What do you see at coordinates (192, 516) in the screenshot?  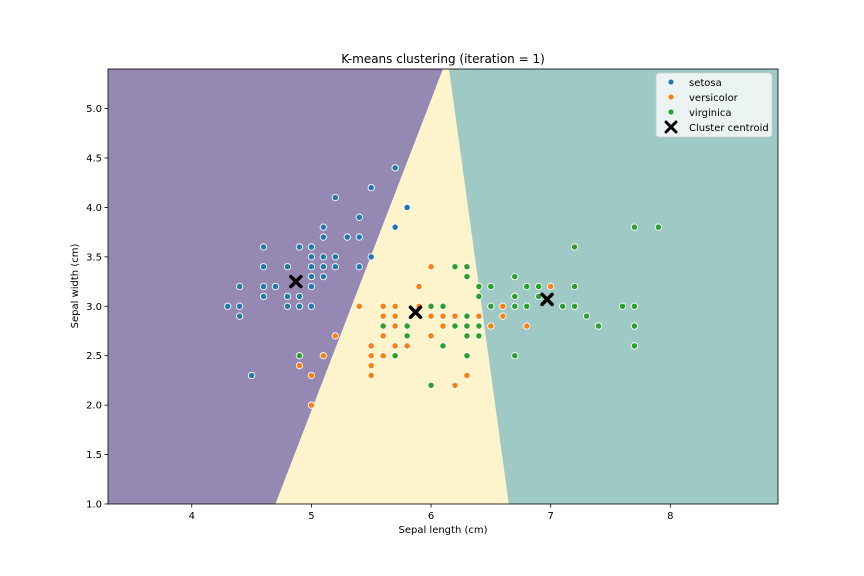 I see `x-tick-label: 4` at bounding box center [192, 516].